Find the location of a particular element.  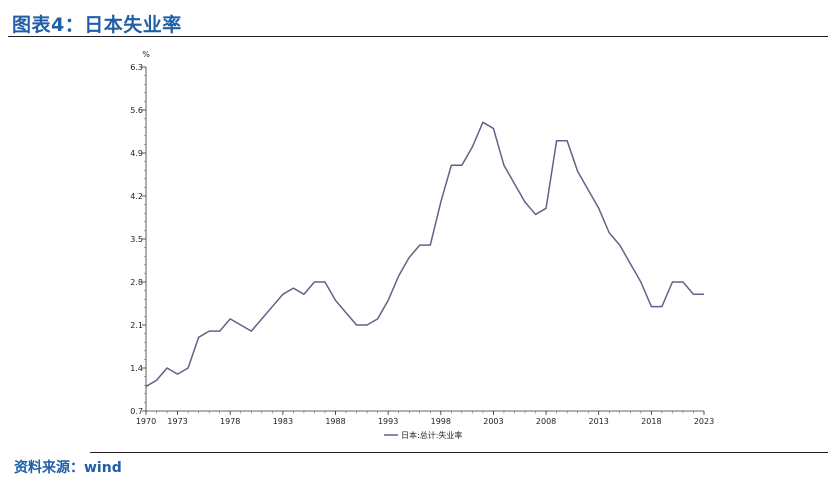

y-axis-unit: % is located at coordinates (146, 54).